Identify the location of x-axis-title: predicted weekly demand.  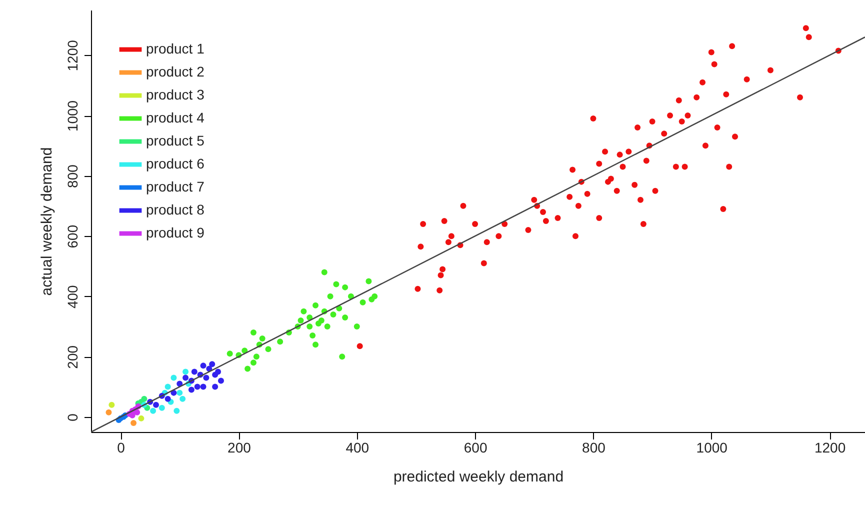
(478, 477).